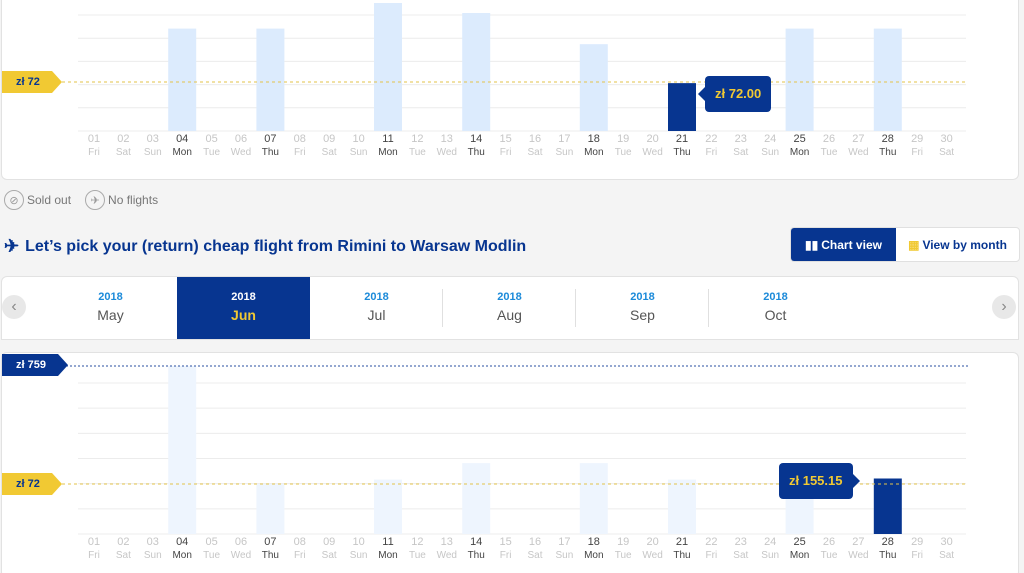 The height and width of the screenshot is (573, 1024). What do you see at coordinates (652, 139) in the screenshot?
I see `day-number: 20` at bounding box center [652, 139].